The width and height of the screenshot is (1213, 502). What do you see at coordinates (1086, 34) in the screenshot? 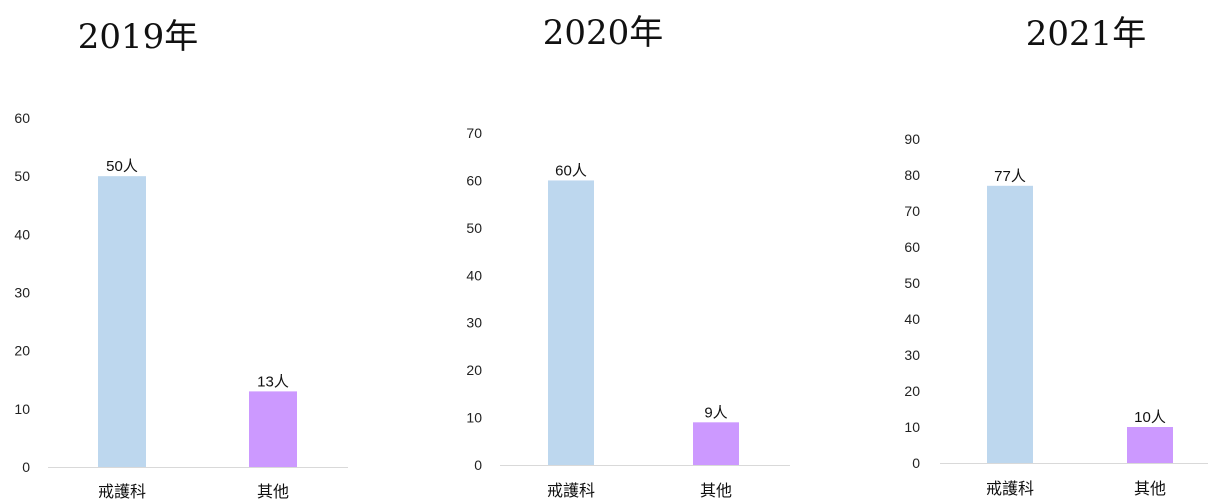
I see `chart-title: 2021年` at bounding box center [1086, 34].